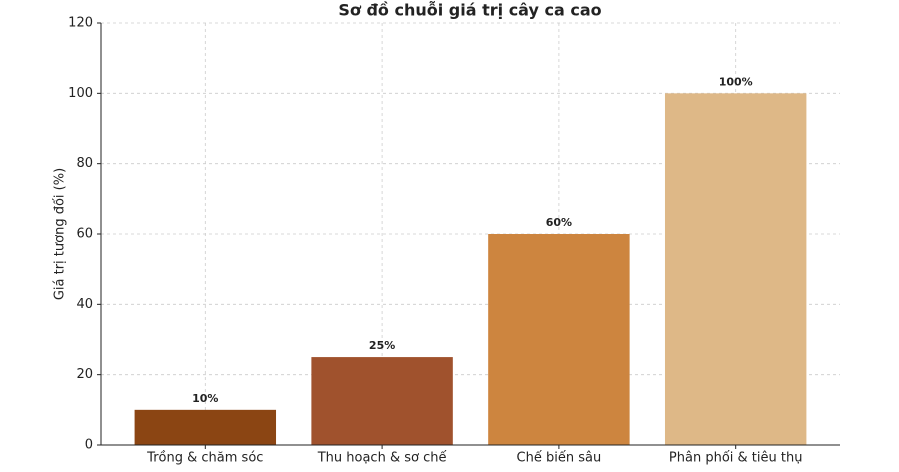 This screenshot has height=472, width=899. I want to click on value-label: 100%, so click(736, 81).